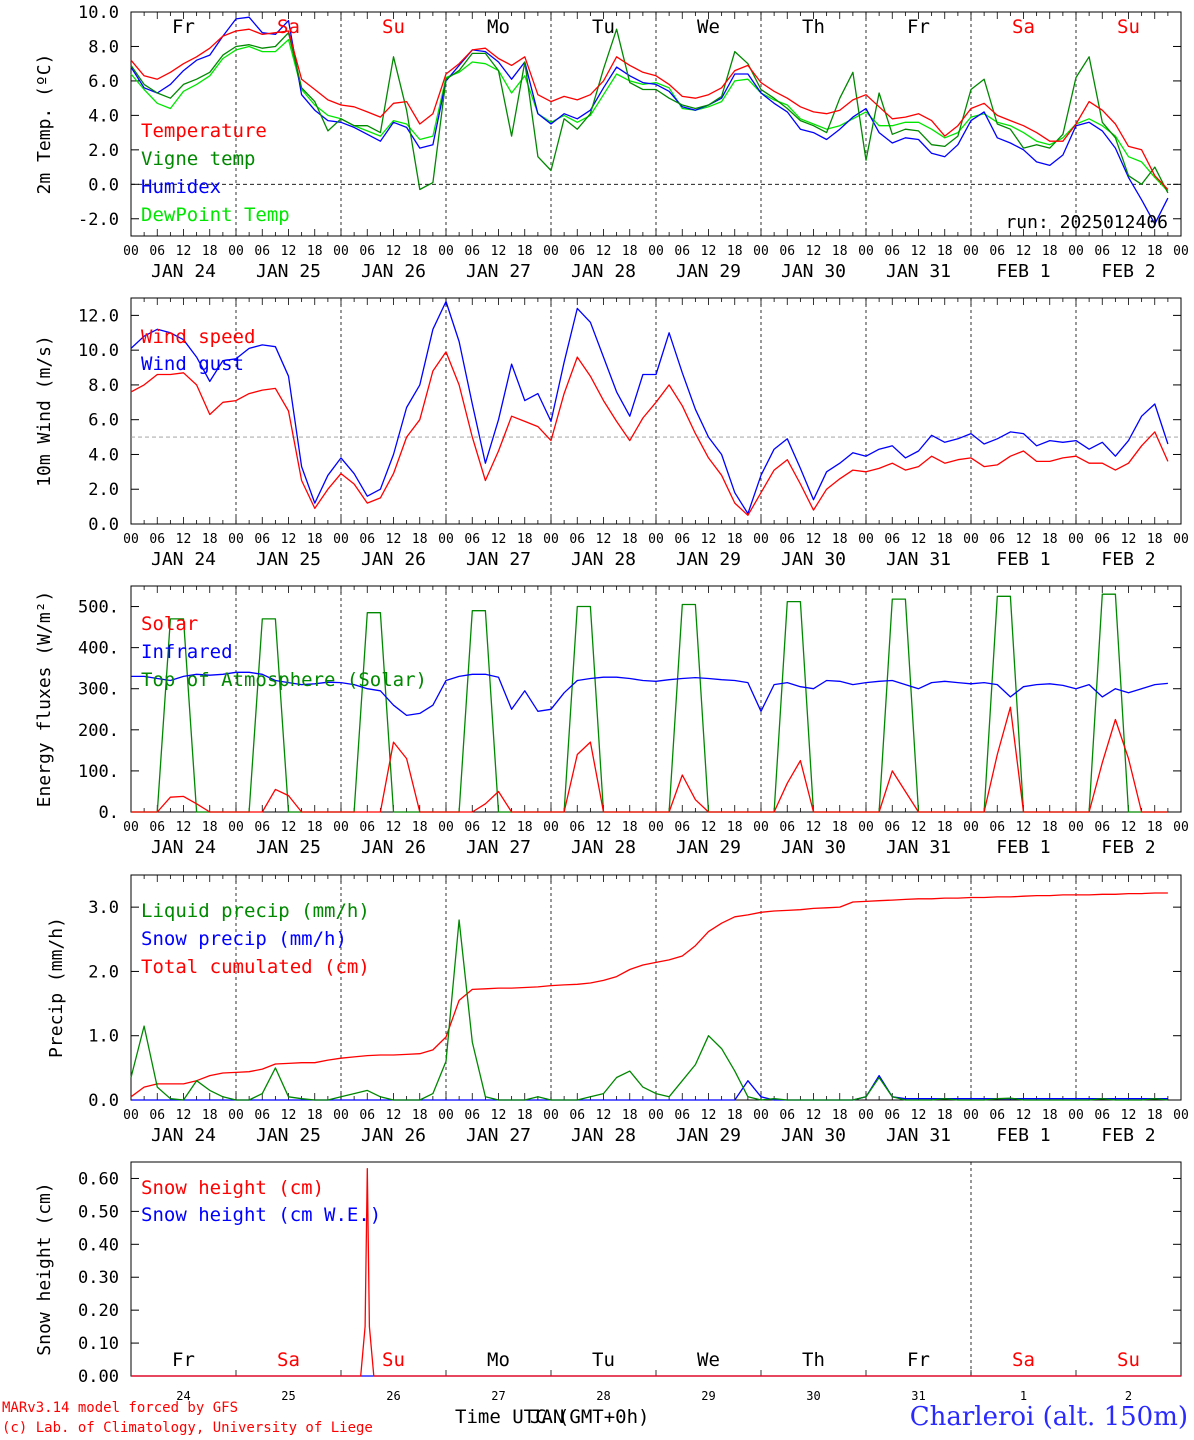 The width and height of the screenshot is (1194, 1440). What do you see at coordinates (1023, 1396) in the screenshot?
I see `day-number-label: 1` at bounding box center [1023, 1396].